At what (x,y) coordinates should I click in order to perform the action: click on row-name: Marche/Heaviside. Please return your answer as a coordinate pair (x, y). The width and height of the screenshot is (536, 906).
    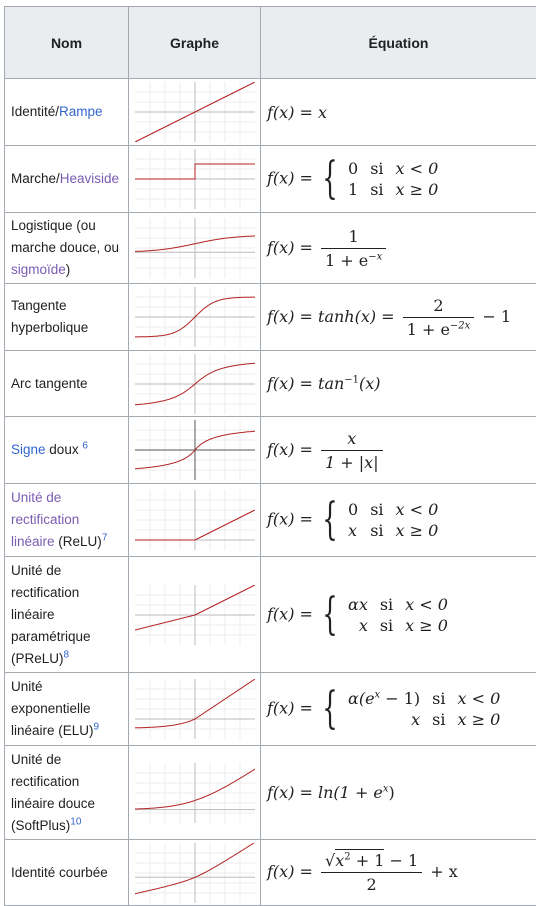
    Looking at the image, I should click on (67, 179).